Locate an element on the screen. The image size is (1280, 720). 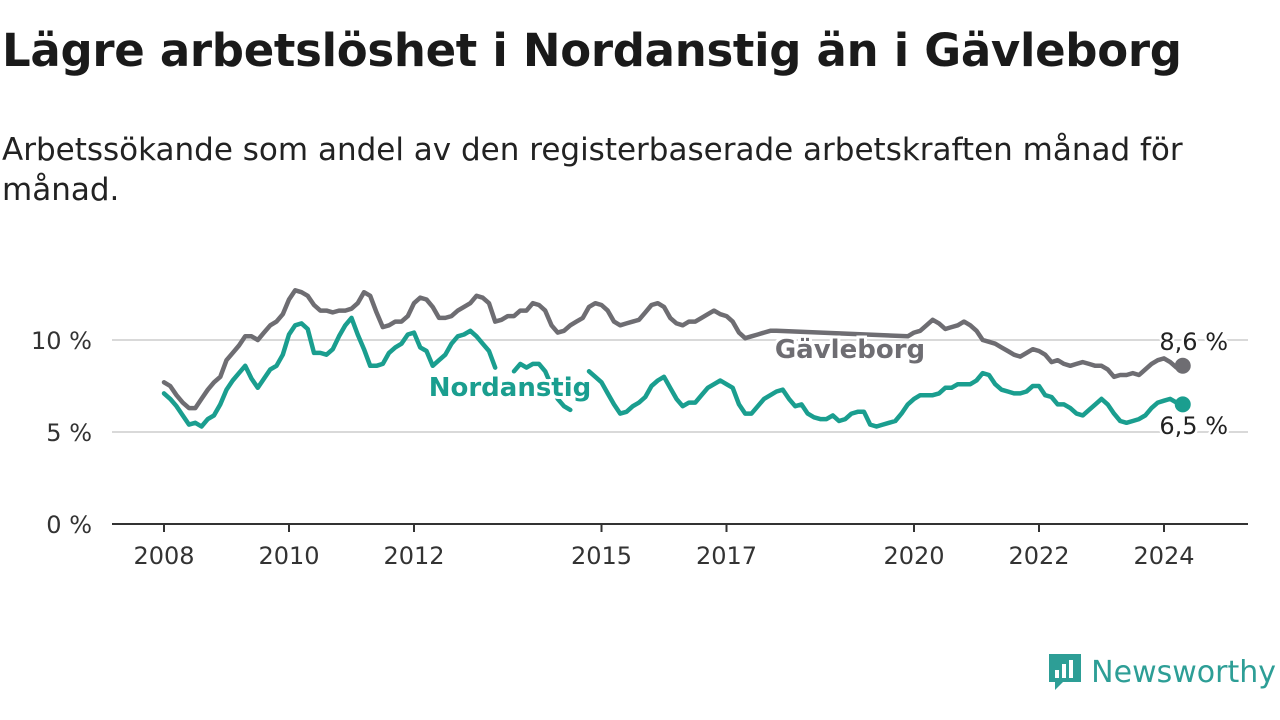
y-tick-label: 5 % is located at coordinates (69, 433).